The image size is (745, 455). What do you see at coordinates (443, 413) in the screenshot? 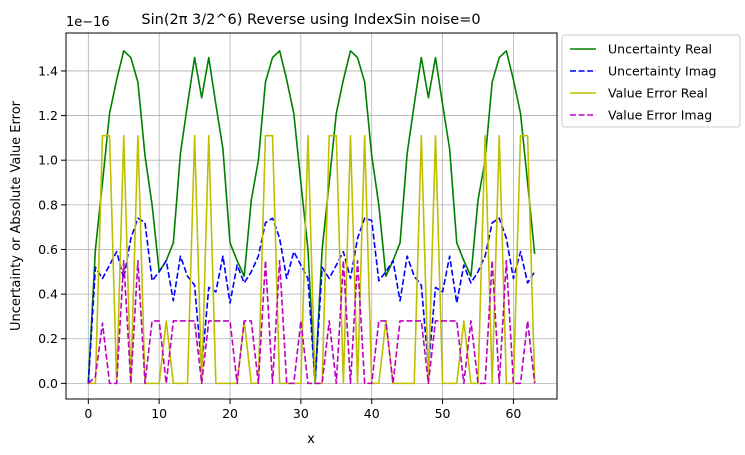
I see `x-tick-label: 50` at bounding box center [443, 413].